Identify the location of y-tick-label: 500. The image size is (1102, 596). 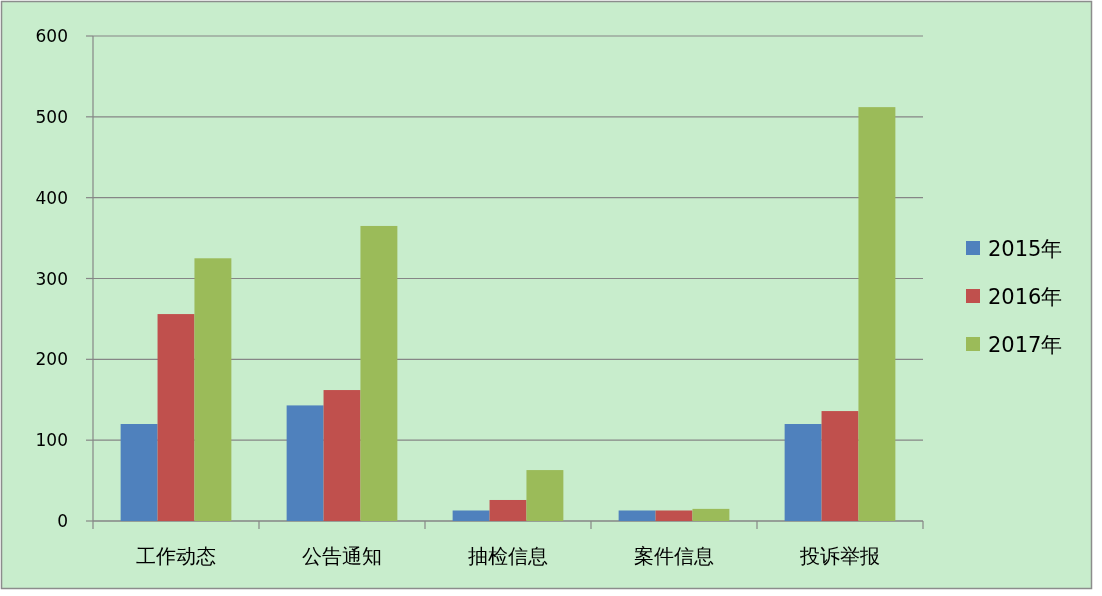
(51, 116).